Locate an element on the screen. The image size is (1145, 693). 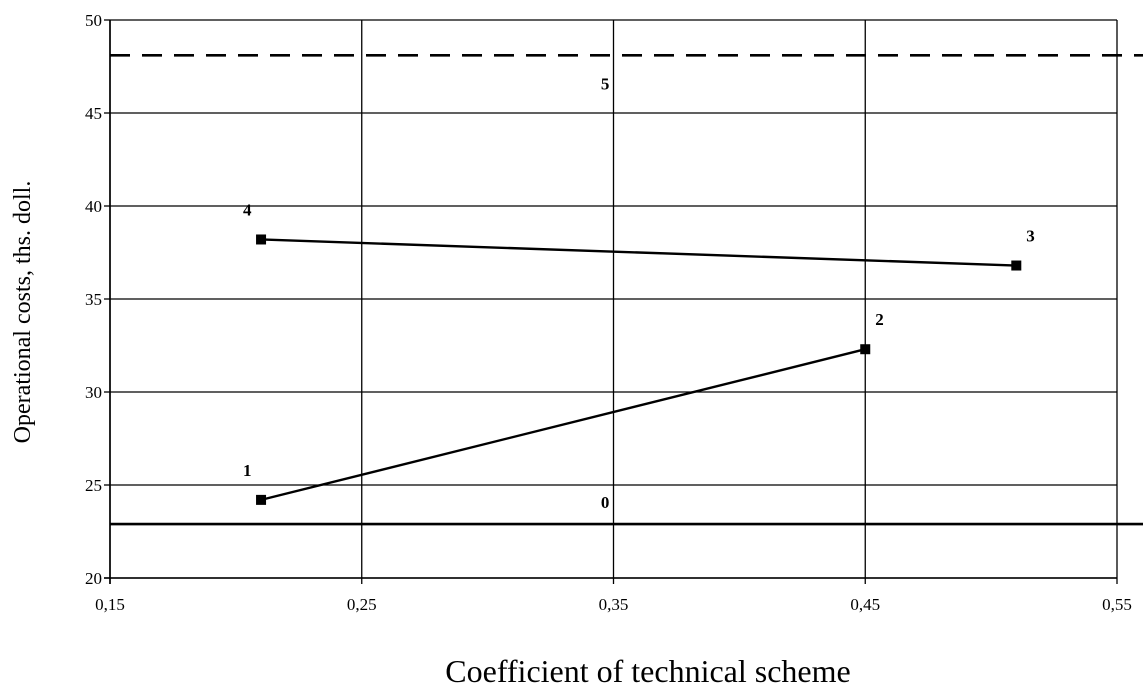
x-axis-title: Coefficient of technical scheme is located at coordinates (647, 671).